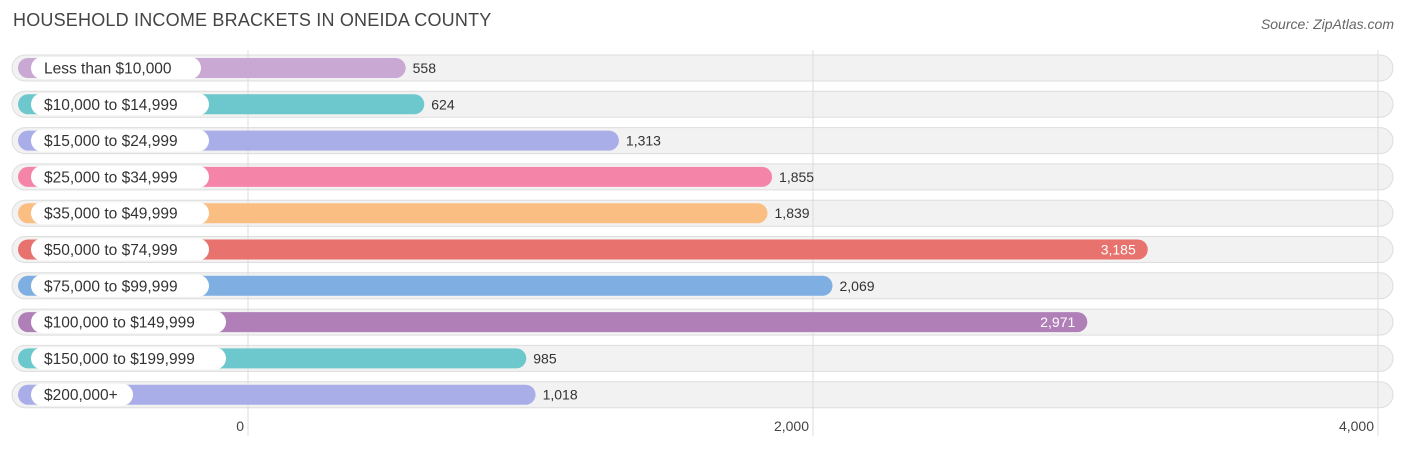 This screenshot has width=1406, height=449. Describe the element at coordinates (240, 426) in the screenshot. I see `tick-label: 0` at that location.